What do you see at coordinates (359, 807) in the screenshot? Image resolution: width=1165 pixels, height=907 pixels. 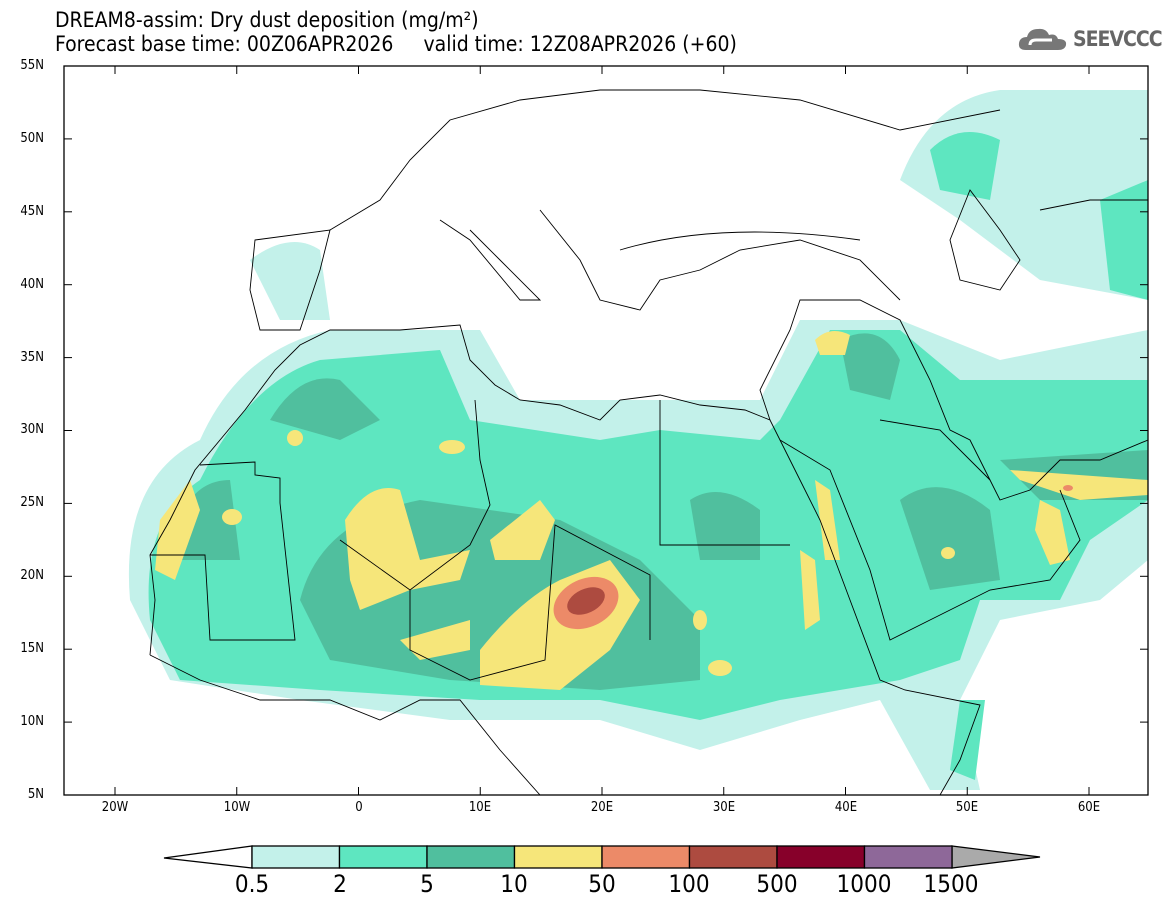 I see `lon-label: 0` at bounding box center [359, 807].